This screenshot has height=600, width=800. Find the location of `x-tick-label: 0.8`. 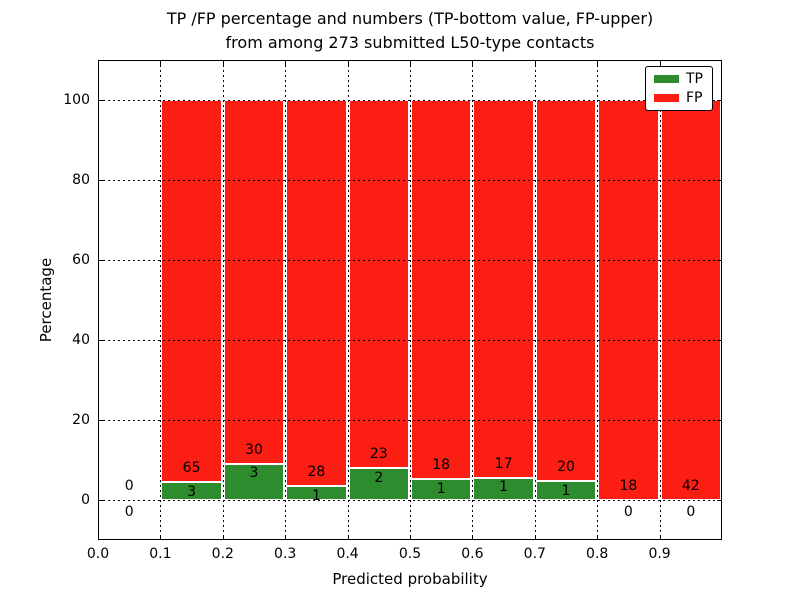

x-tick-label: 0.8 is located at coordinates (597, 554).